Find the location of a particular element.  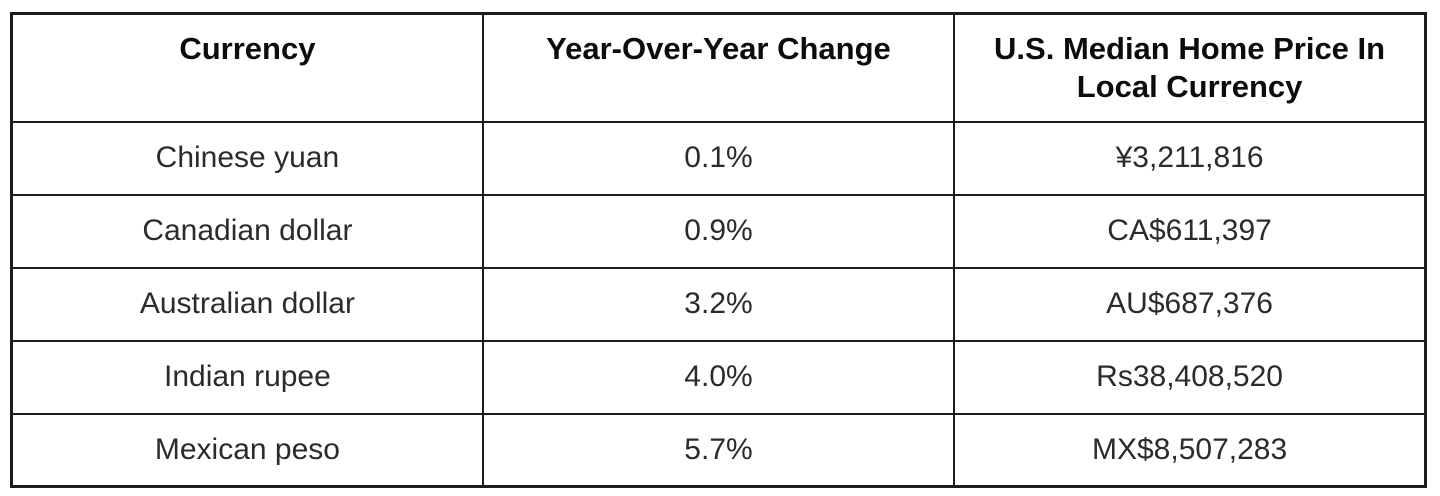

column-header-price-local-currency-label: U.S. Median Home Price In Local Currency is located at coordinates (1190, 67).